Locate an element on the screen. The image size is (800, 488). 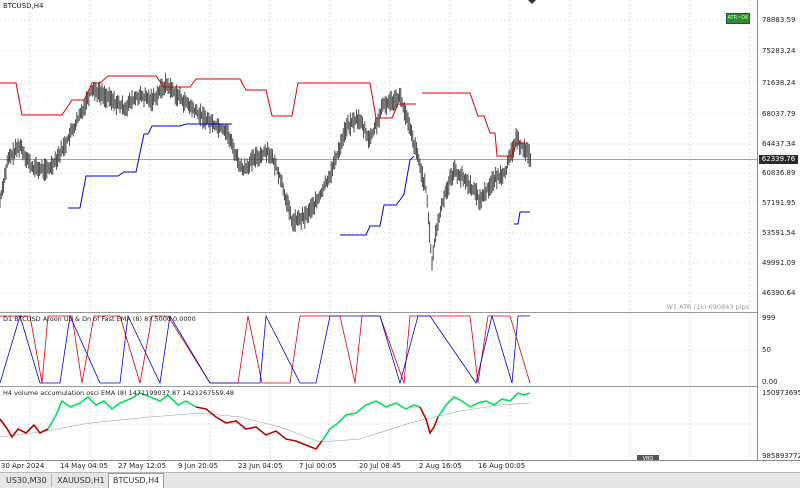
volume-oscillator-chart is located at coordinates (378, 423).